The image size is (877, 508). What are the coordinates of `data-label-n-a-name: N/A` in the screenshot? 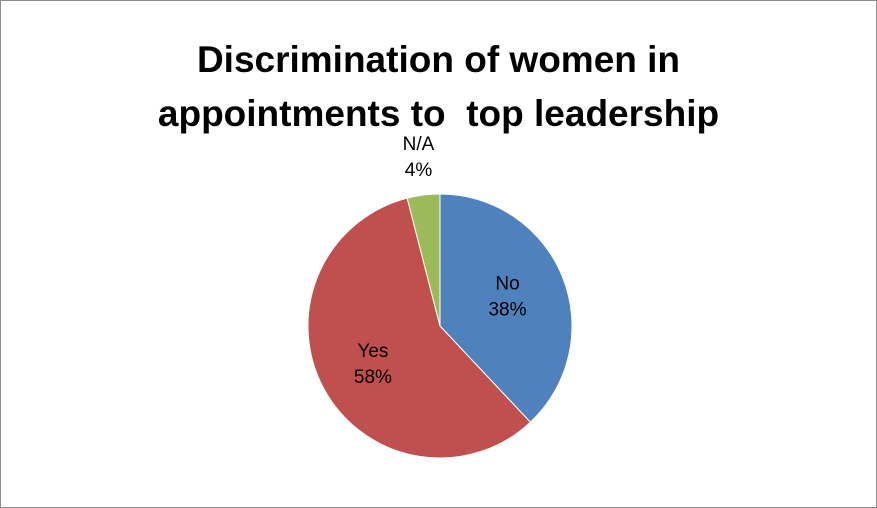 It's located at (419, 144).